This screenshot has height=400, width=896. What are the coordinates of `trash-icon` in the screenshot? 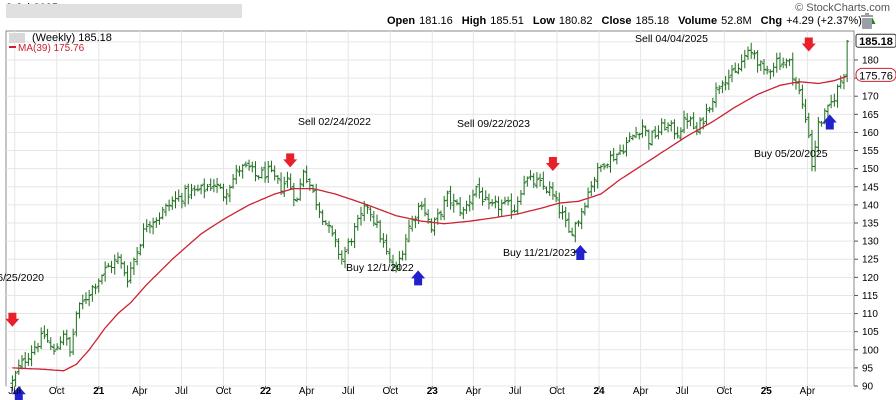 It's located at (867, 21).